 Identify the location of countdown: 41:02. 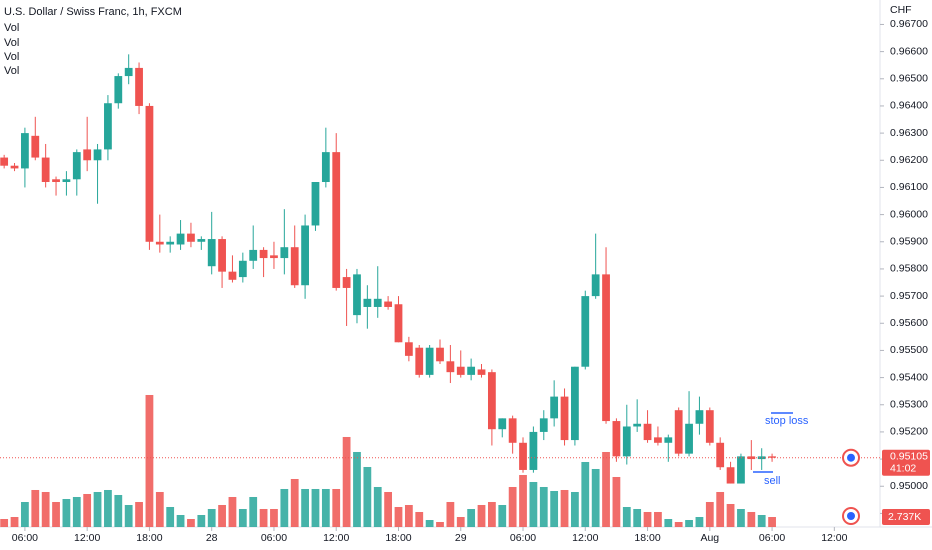
(903, 469).